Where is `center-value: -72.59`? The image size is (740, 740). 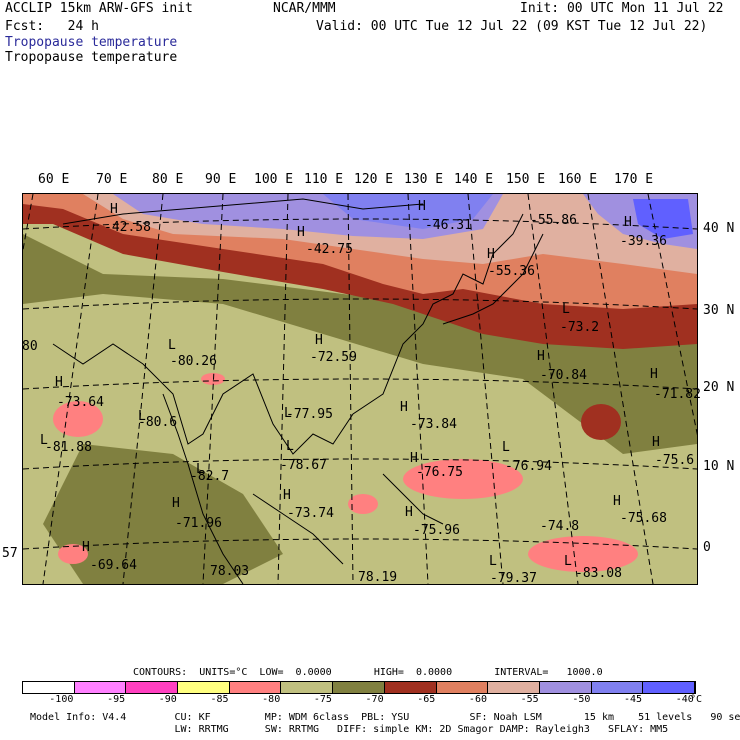
center-value: -72.59 is located at coordinates (333, 357).